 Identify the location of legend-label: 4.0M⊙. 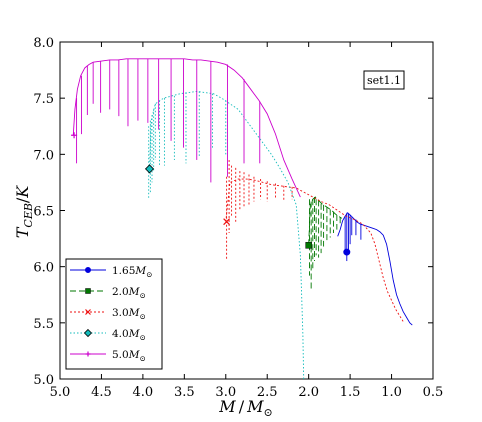
(129, 335).